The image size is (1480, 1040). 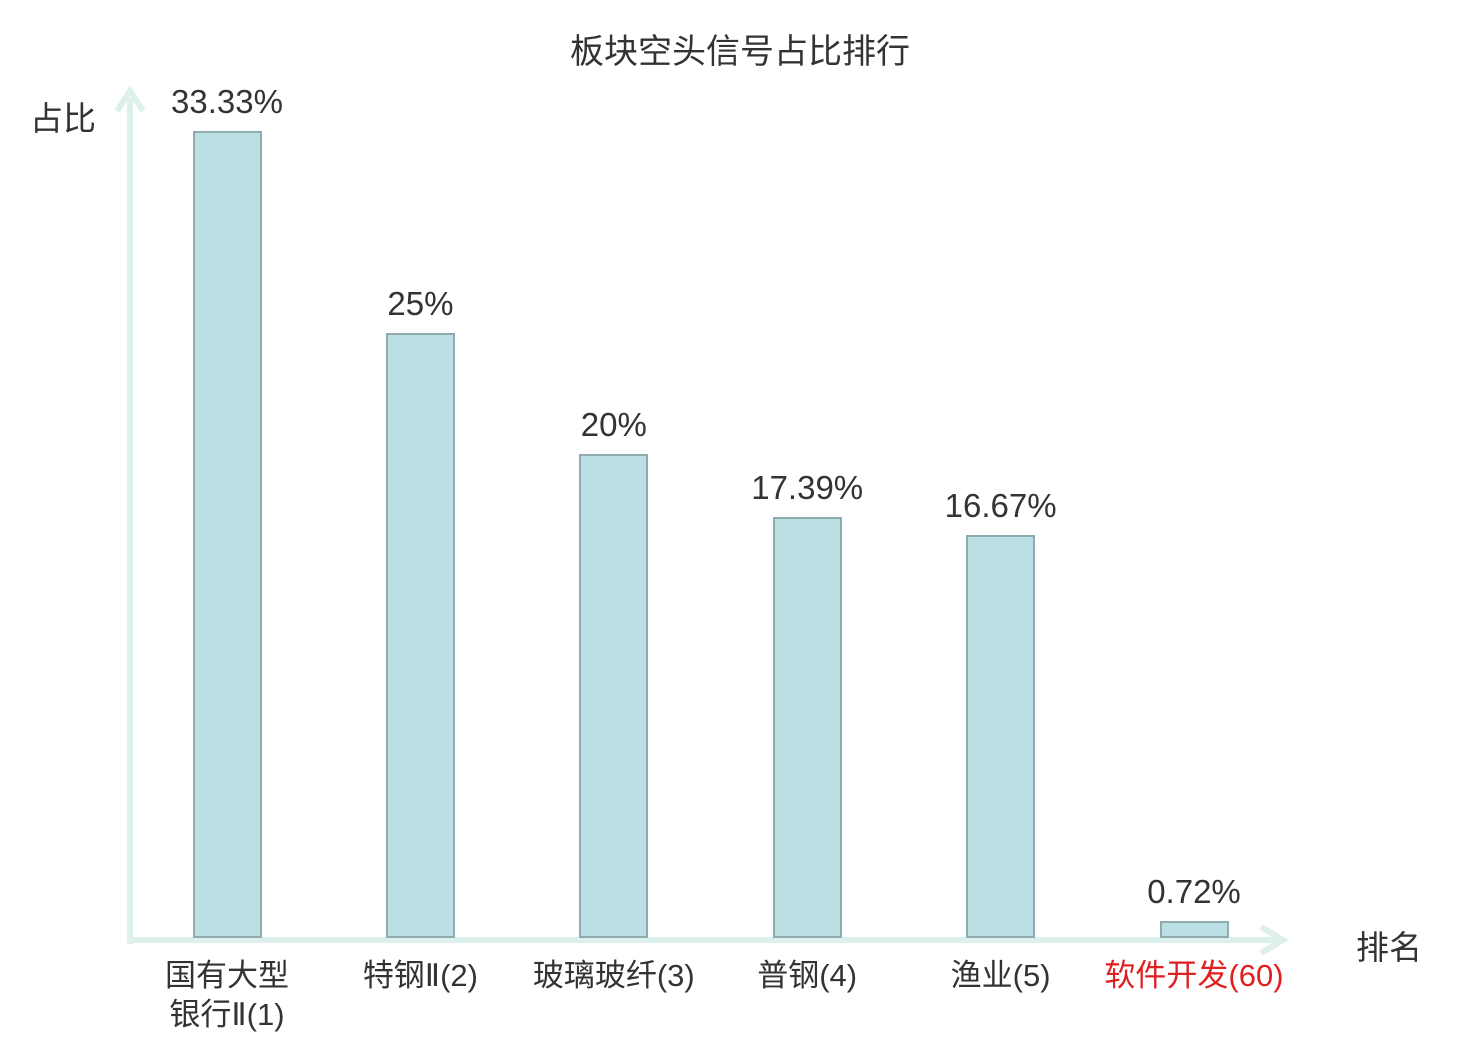 I want to click on y-axis-arrow-icon, so click(x=130, y=99).